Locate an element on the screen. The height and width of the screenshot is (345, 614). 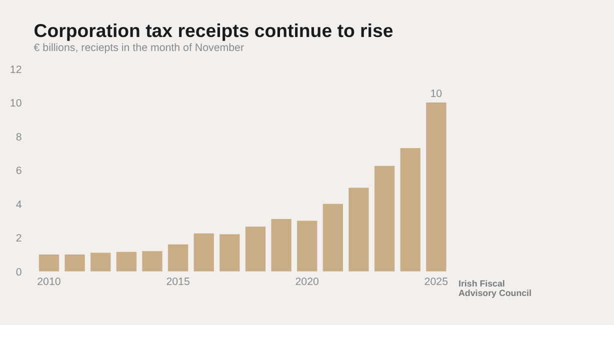
y-tick-label: 4 is located at coordinates (19, 204).